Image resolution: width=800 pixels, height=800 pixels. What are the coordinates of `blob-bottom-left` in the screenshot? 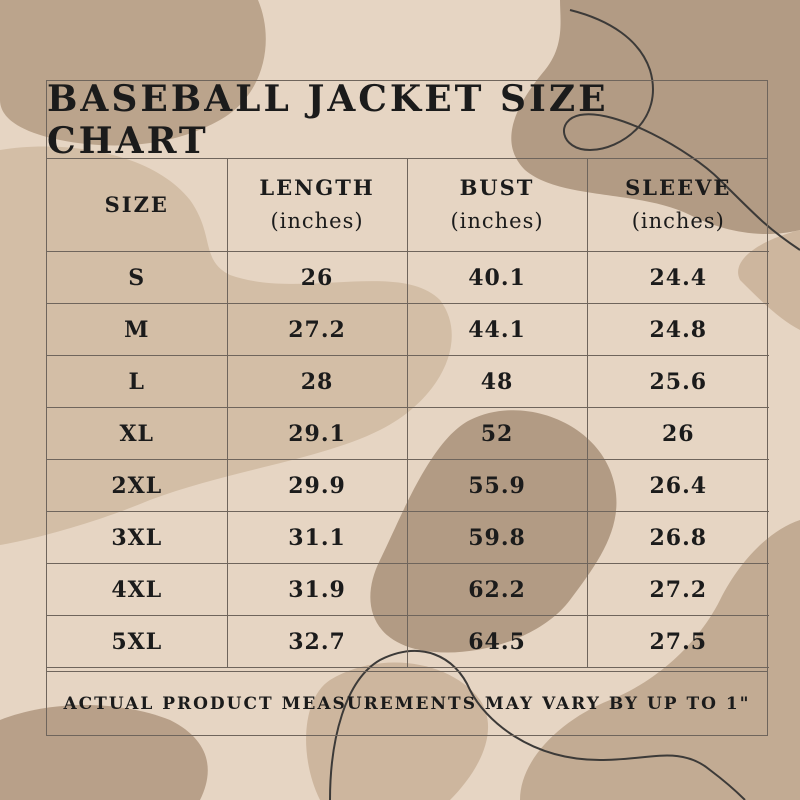 It's located at (104, 752).